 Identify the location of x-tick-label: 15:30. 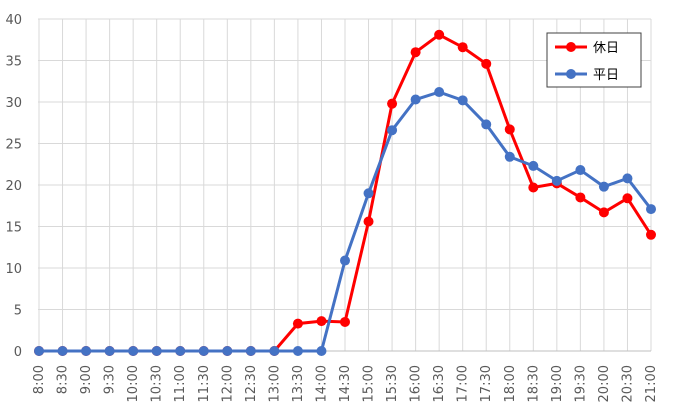
(392, 383).